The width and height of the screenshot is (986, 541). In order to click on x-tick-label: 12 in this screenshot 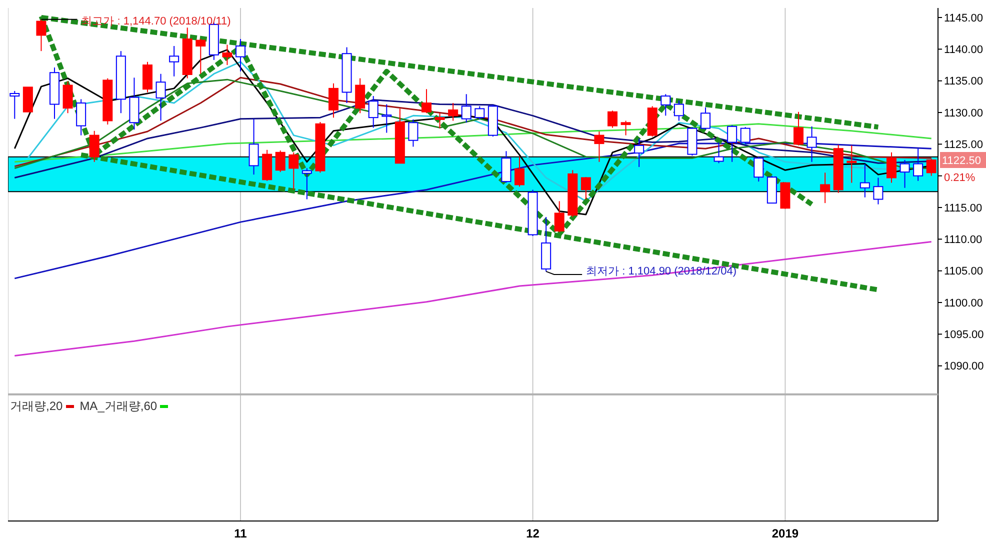, I will do `click(533, 533)`.